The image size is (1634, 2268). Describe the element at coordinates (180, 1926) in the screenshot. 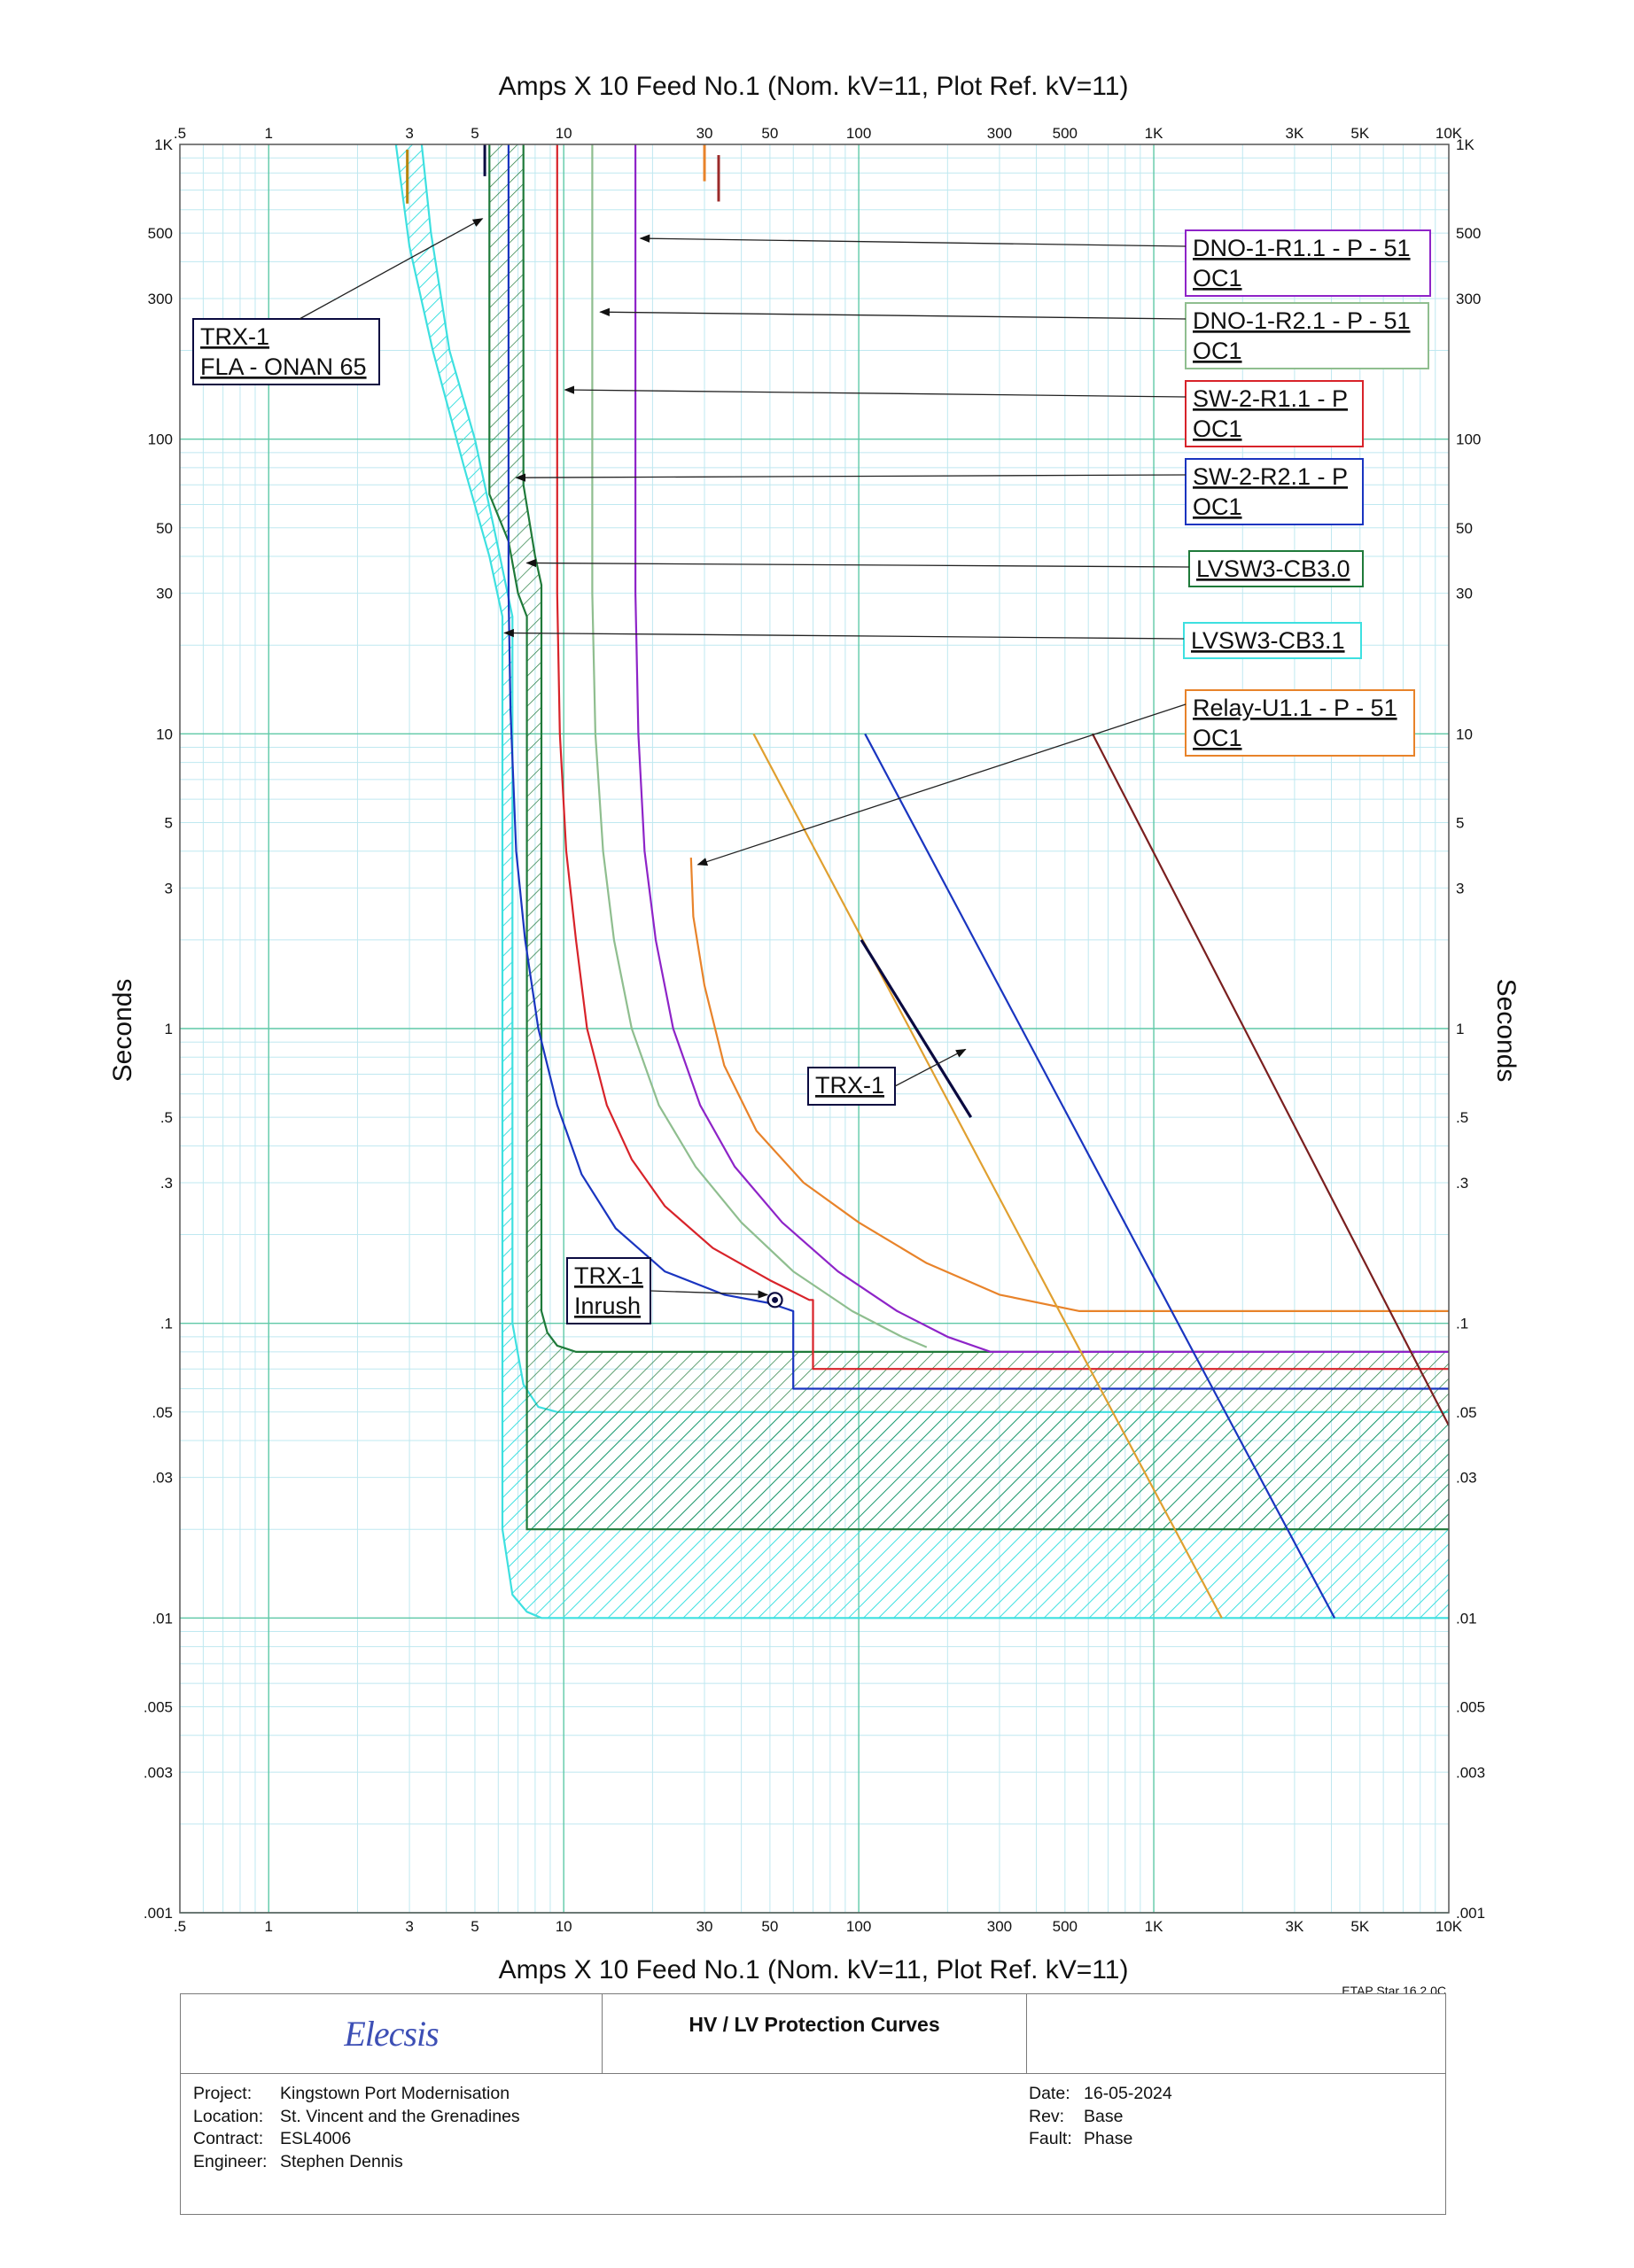

I see `x-tick-label-bottom: .5` at that location.